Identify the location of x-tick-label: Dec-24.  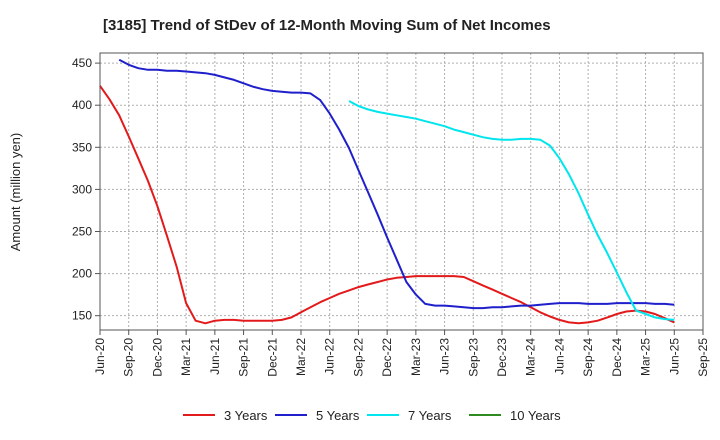
(617, 357).